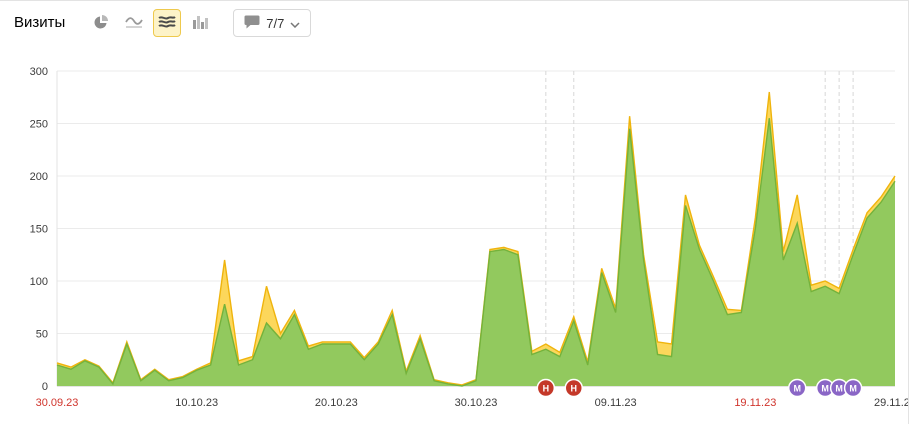 The image size is (909, 424). I want to click on y-tick-label: 0, so click(45, 387).